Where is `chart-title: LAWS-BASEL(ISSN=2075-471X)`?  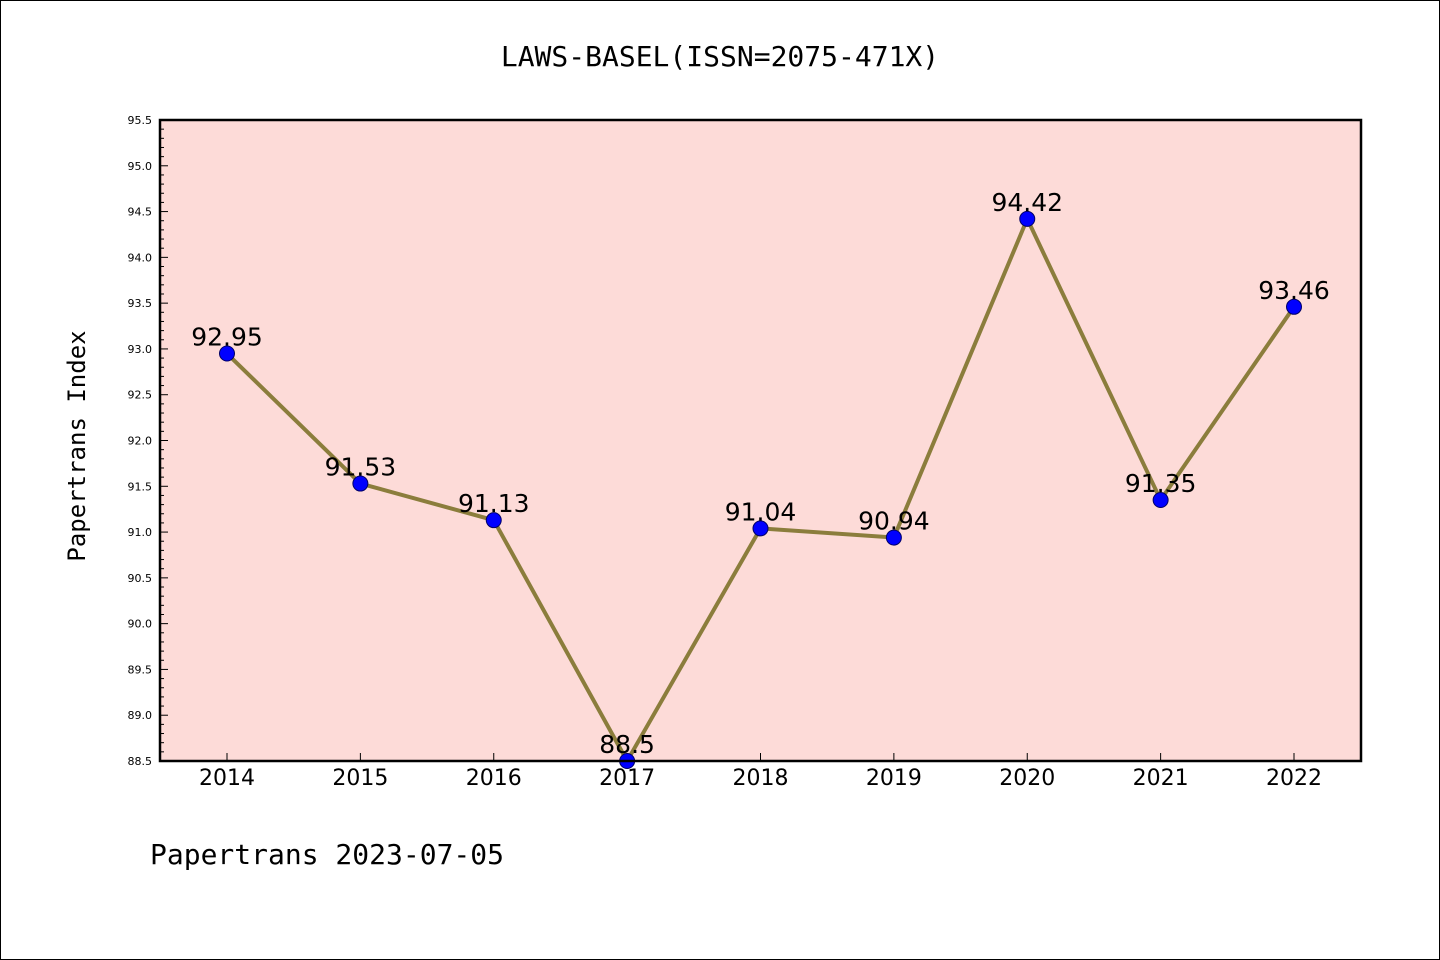
chart-title: LAWS-BASEL(ISSN=2075-471X) is located at coordinates (720, 56).